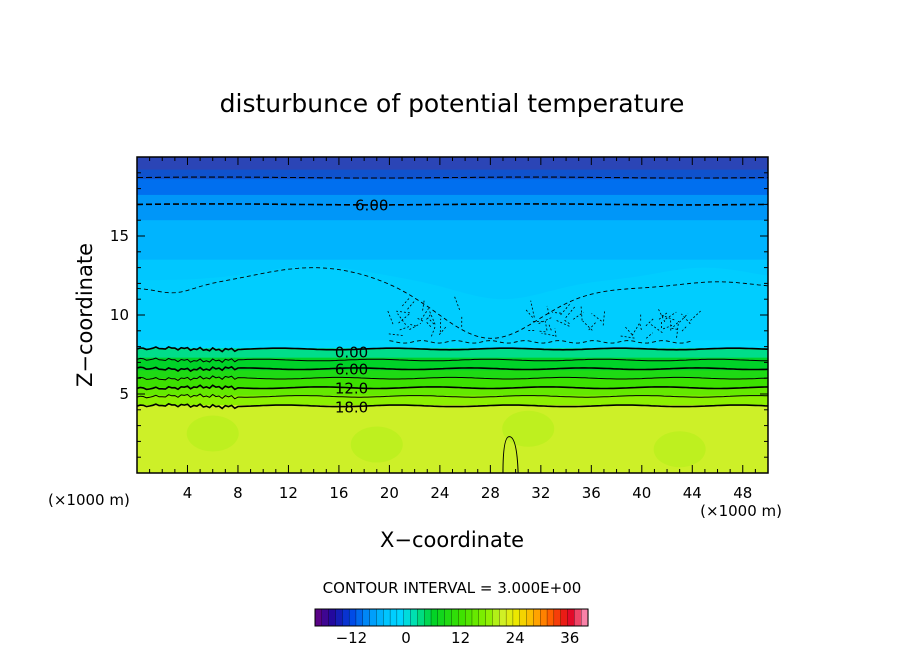 The image size is (904, 654). Describe the element at coordinates (692, 493) in the screenshot. I see `x-tick-label: 44` at that location.